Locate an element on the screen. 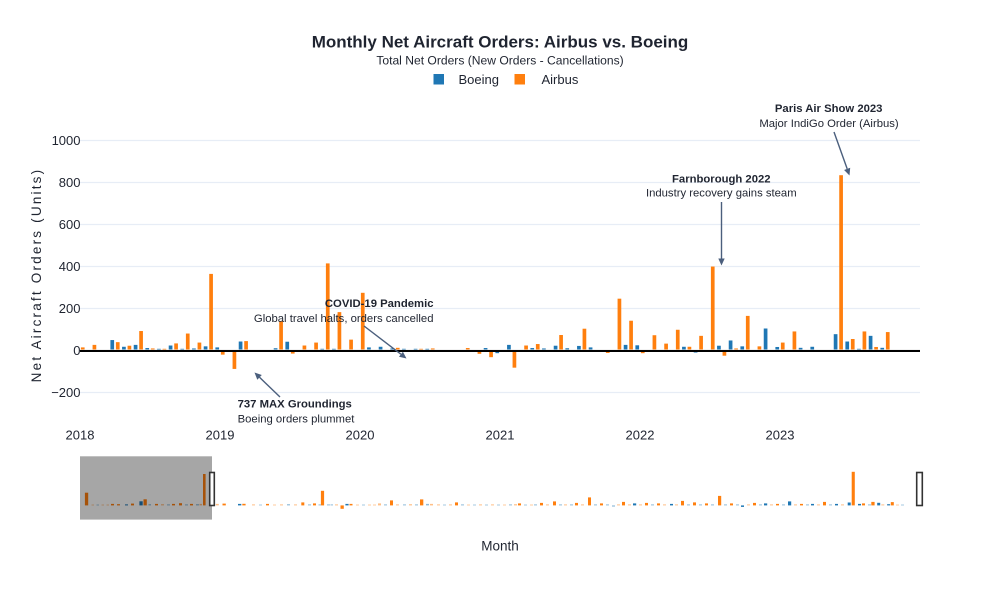 The image size is (1000, 600). svg-text: 400 is located at coordinates (70, 266).